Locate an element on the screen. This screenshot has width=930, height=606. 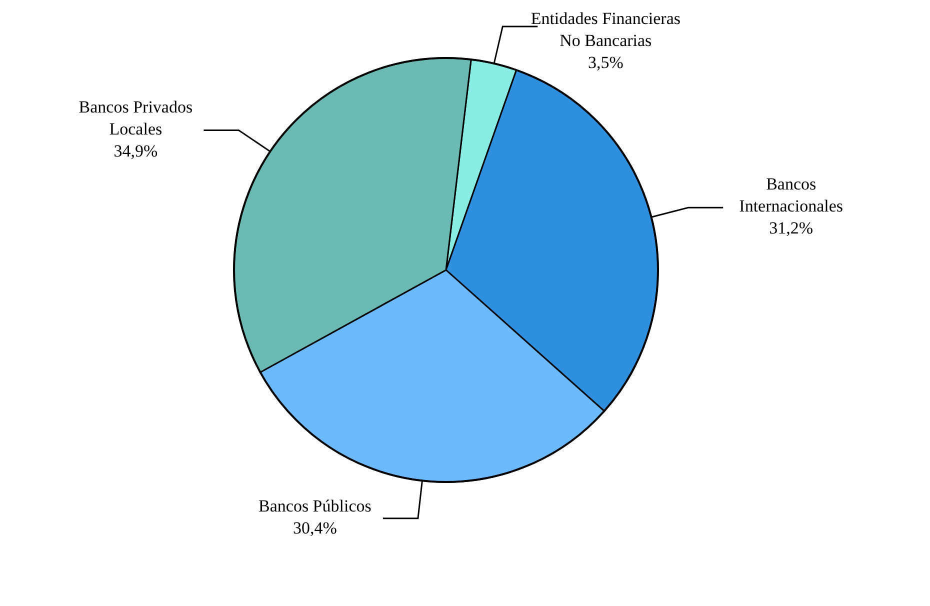
data-label: 34,9% is located at coordinates (136, 150).